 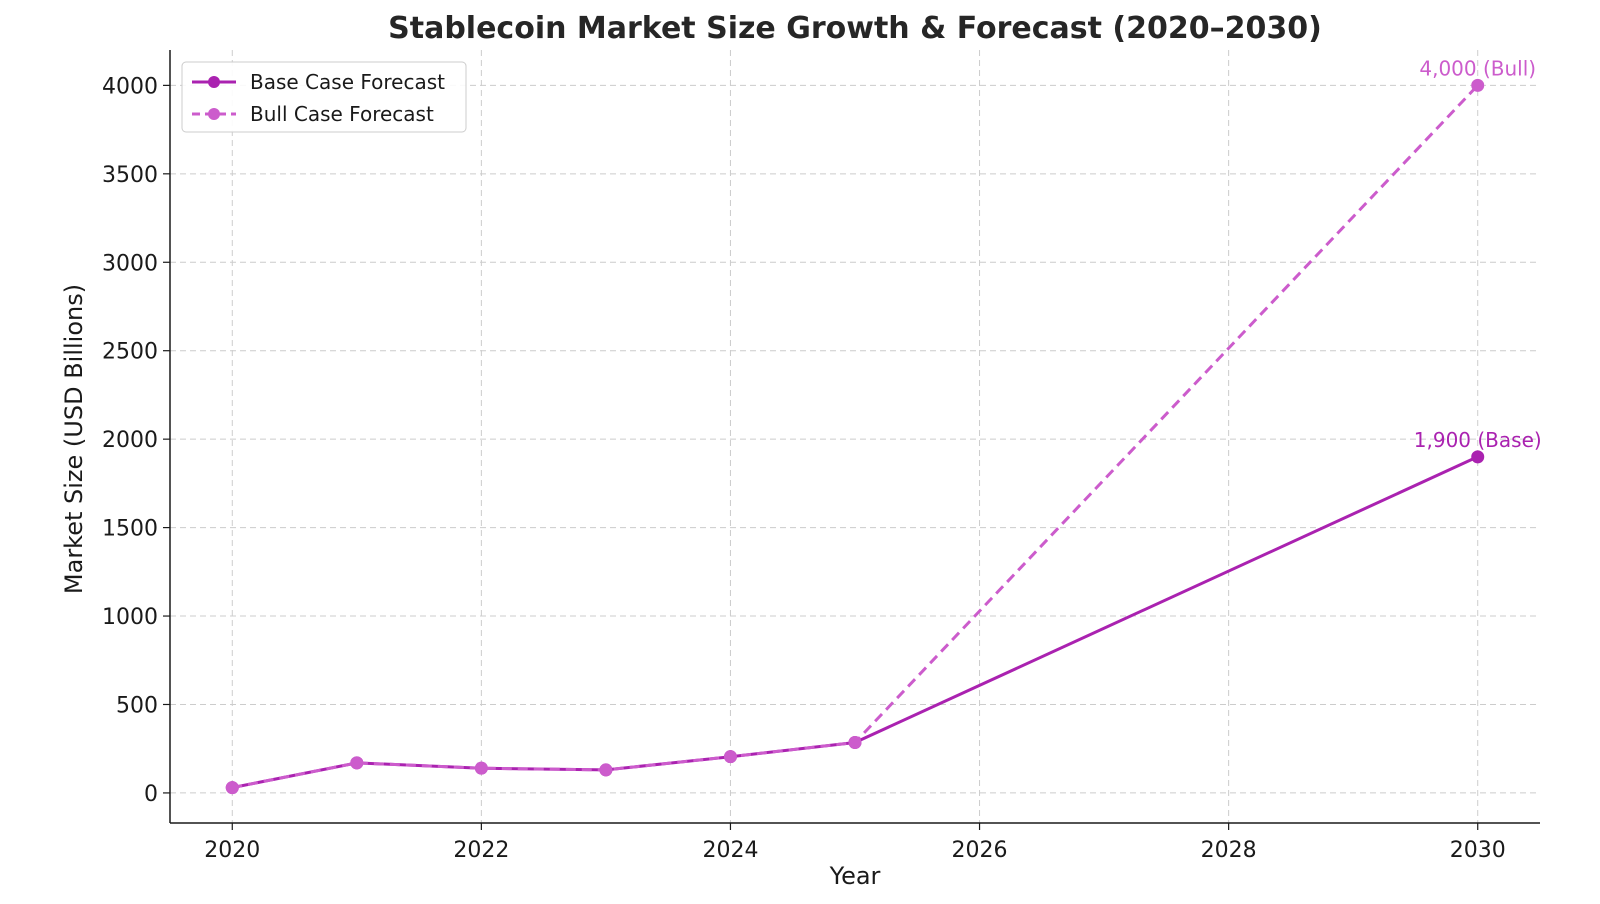 What do you see at coordinates (342, 114) in the screenshot?
I see `legend-label: Bull Case Forecast` at bounding box center [342, 114].